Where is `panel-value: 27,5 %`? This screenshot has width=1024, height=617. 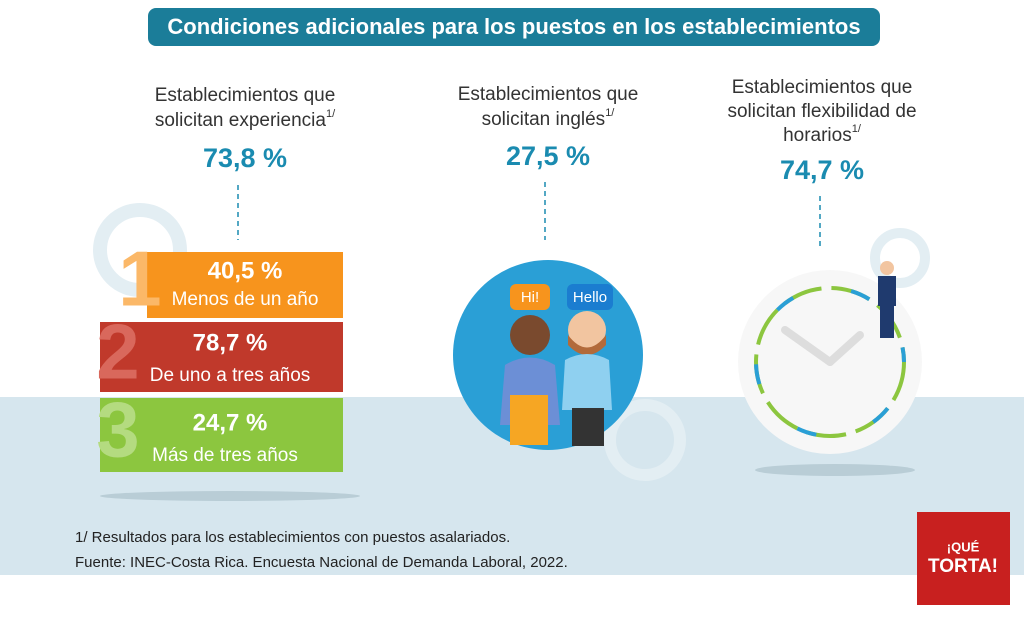
panel-value: 27,5 % is located at coordinates (548, 156).